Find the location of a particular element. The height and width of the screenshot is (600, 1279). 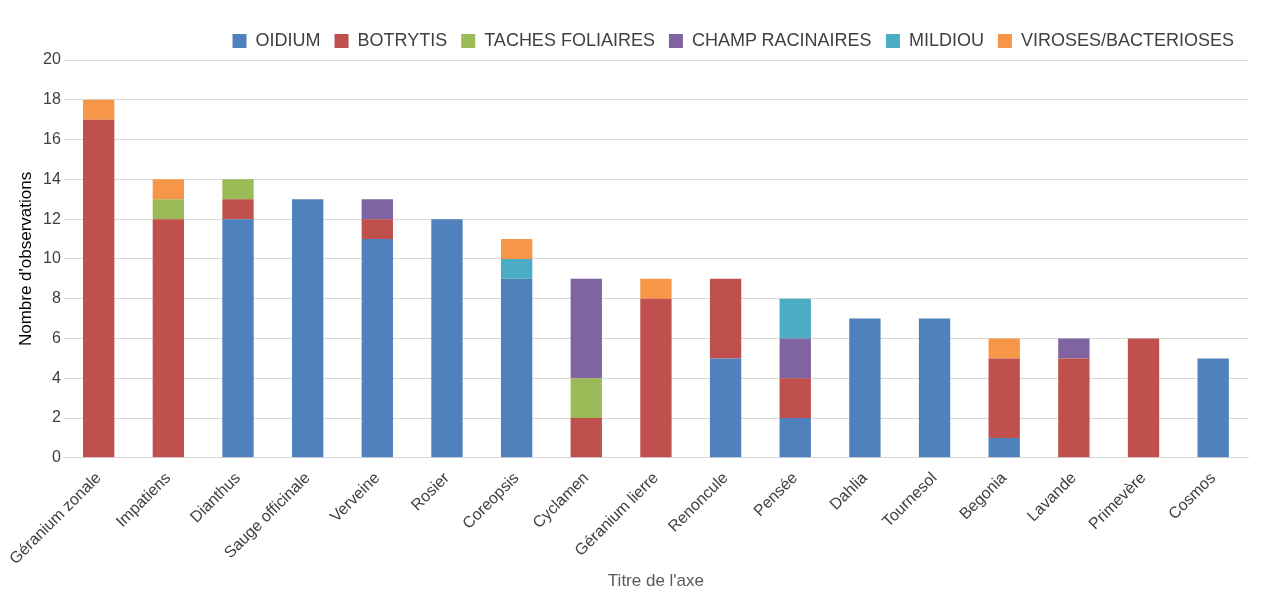

y-tick-label: 2 is located at coordinates (56, 417).